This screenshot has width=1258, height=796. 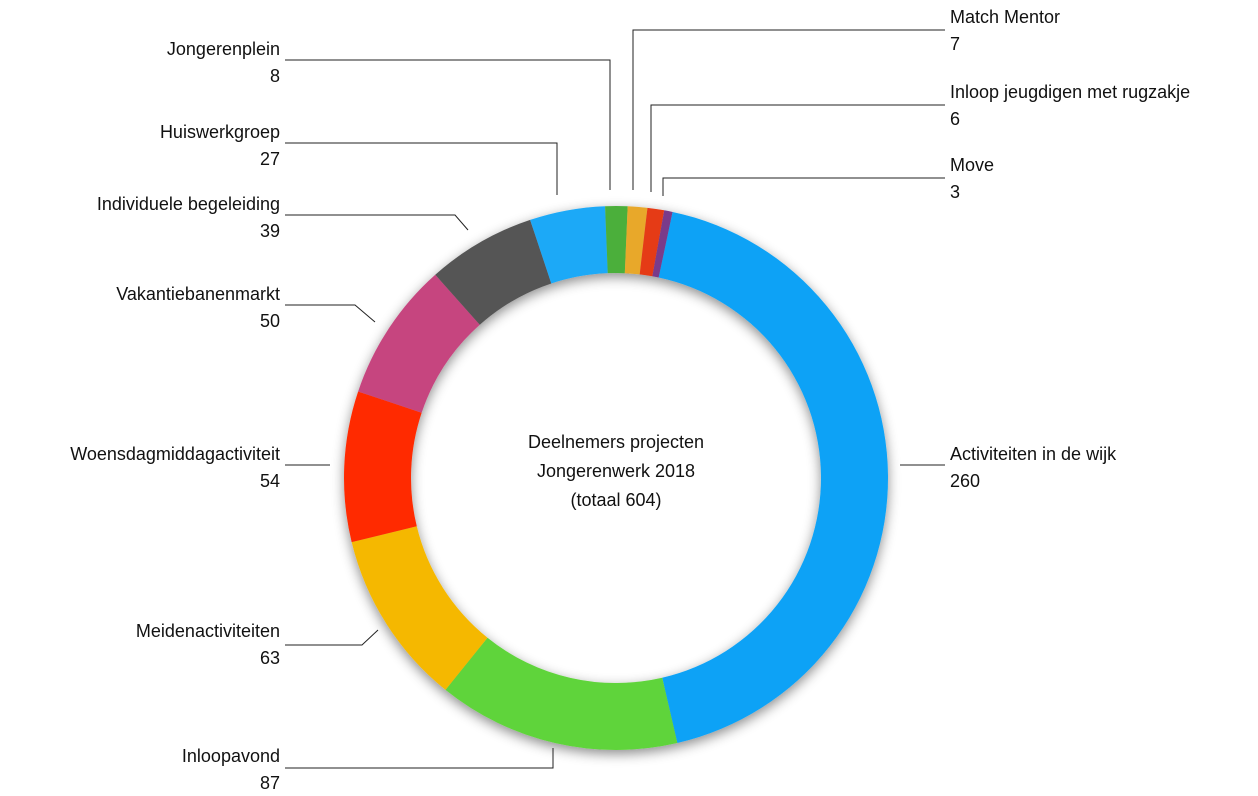 What do you see at coordinates (1033, 454) in the screenshot?
I see `segment-label: Activiteiten in de wijk` at bounding box center [1033, 454].